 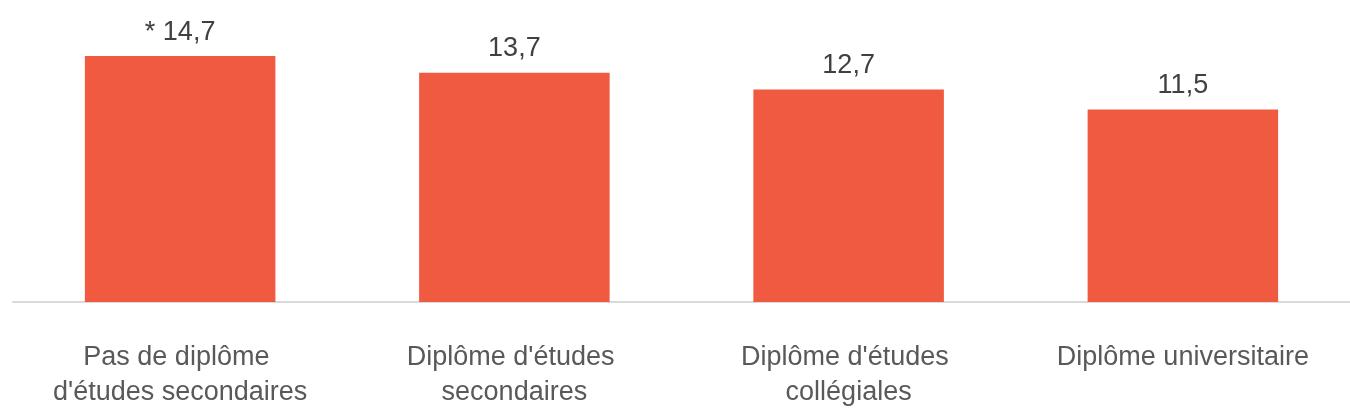 I want to click on x-tick-label: Diplôme d'études collégiales, so click(x=848, y=373).